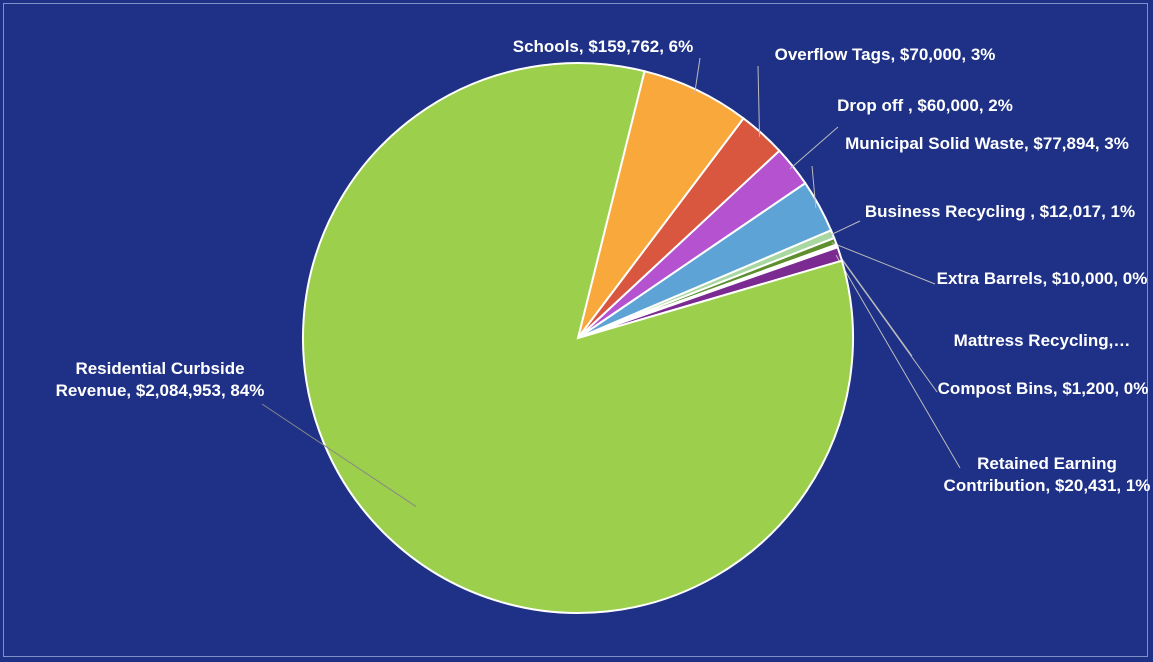 The width and height of the screenshot is (1153, 662). I want to click on data-label: Compost Bins, $1,200, 0%, so click(1043, 388).